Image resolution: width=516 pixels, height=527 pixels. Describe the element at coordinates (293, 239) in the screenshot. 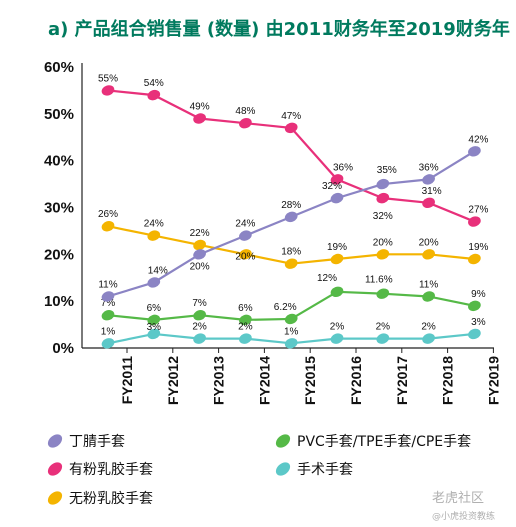

I see `series-3: 26% 24% 22% 20% 18% 19% 20% 20% 19%` at that location.